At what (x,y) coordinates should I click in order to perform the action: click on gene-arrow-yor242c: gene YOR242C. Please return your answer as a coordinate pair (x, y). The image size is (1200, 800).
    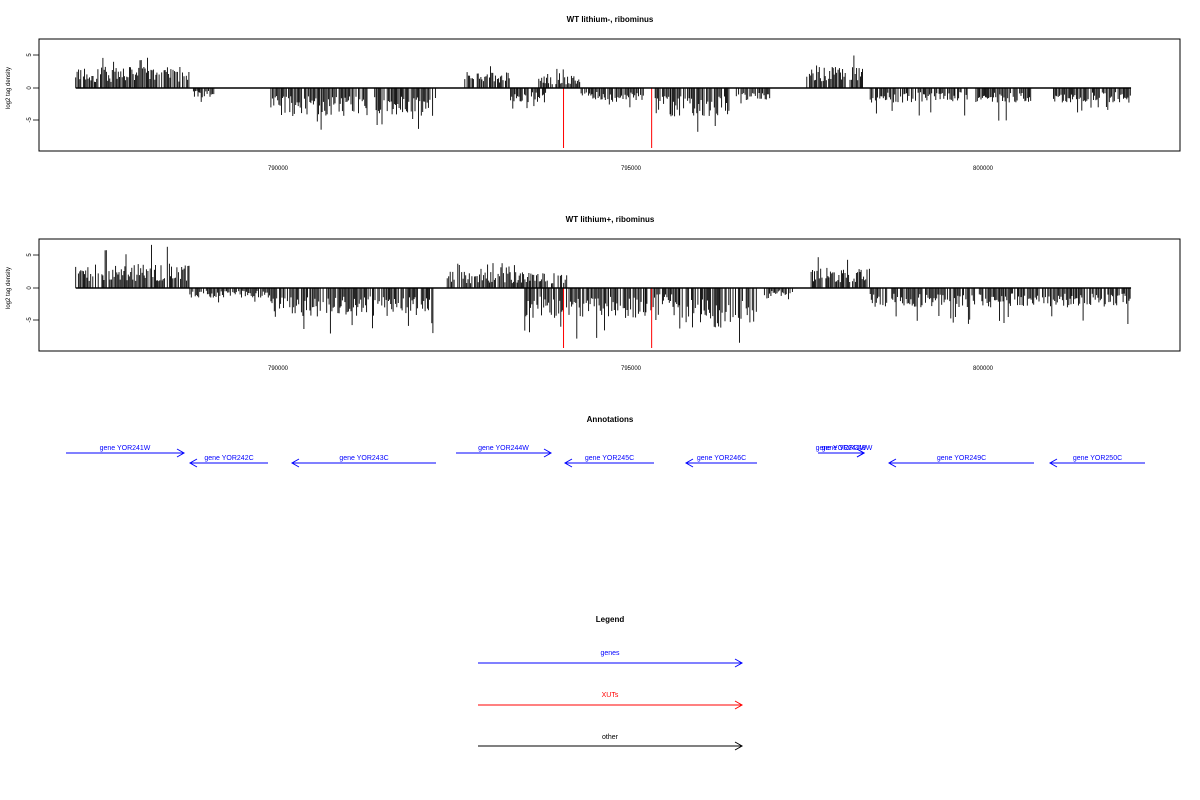
    Looking at the image, I should click on (228, 461).